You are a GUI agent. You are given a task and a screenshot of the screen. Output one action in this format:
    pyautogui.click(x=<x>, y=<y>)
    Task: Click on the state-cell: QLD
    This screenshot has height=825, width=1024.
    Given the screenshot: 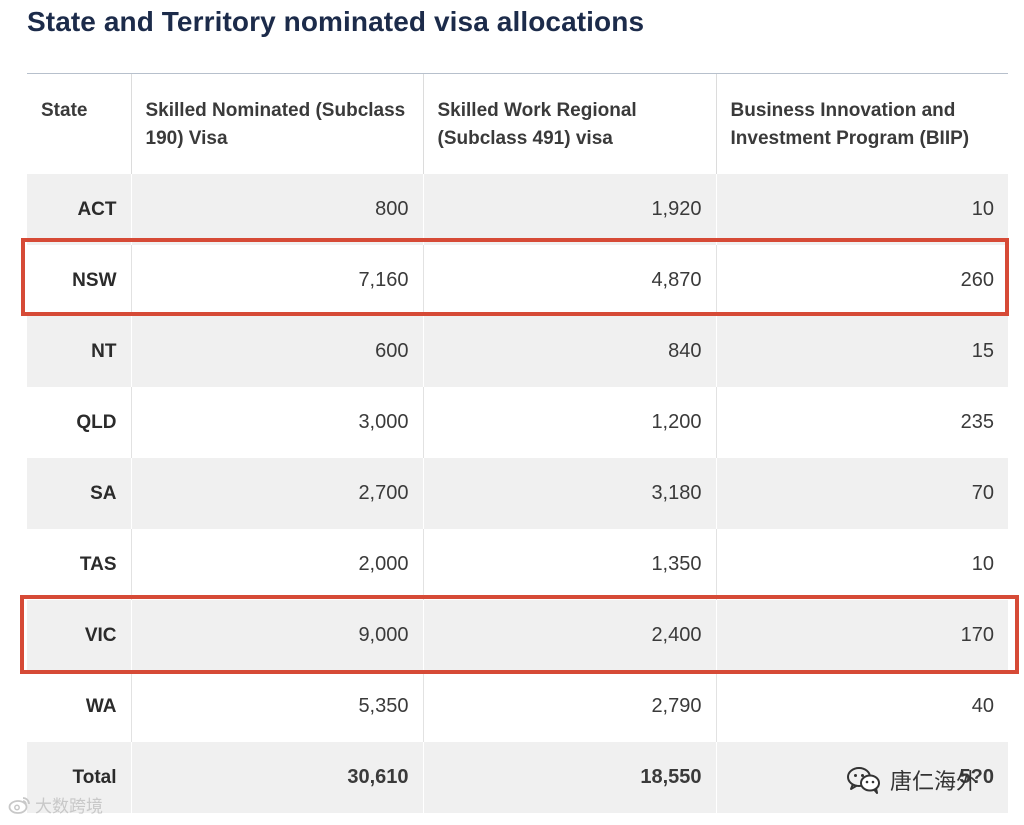 What is the action you would take?
    pyautogui.click(x=79, y=422)
    